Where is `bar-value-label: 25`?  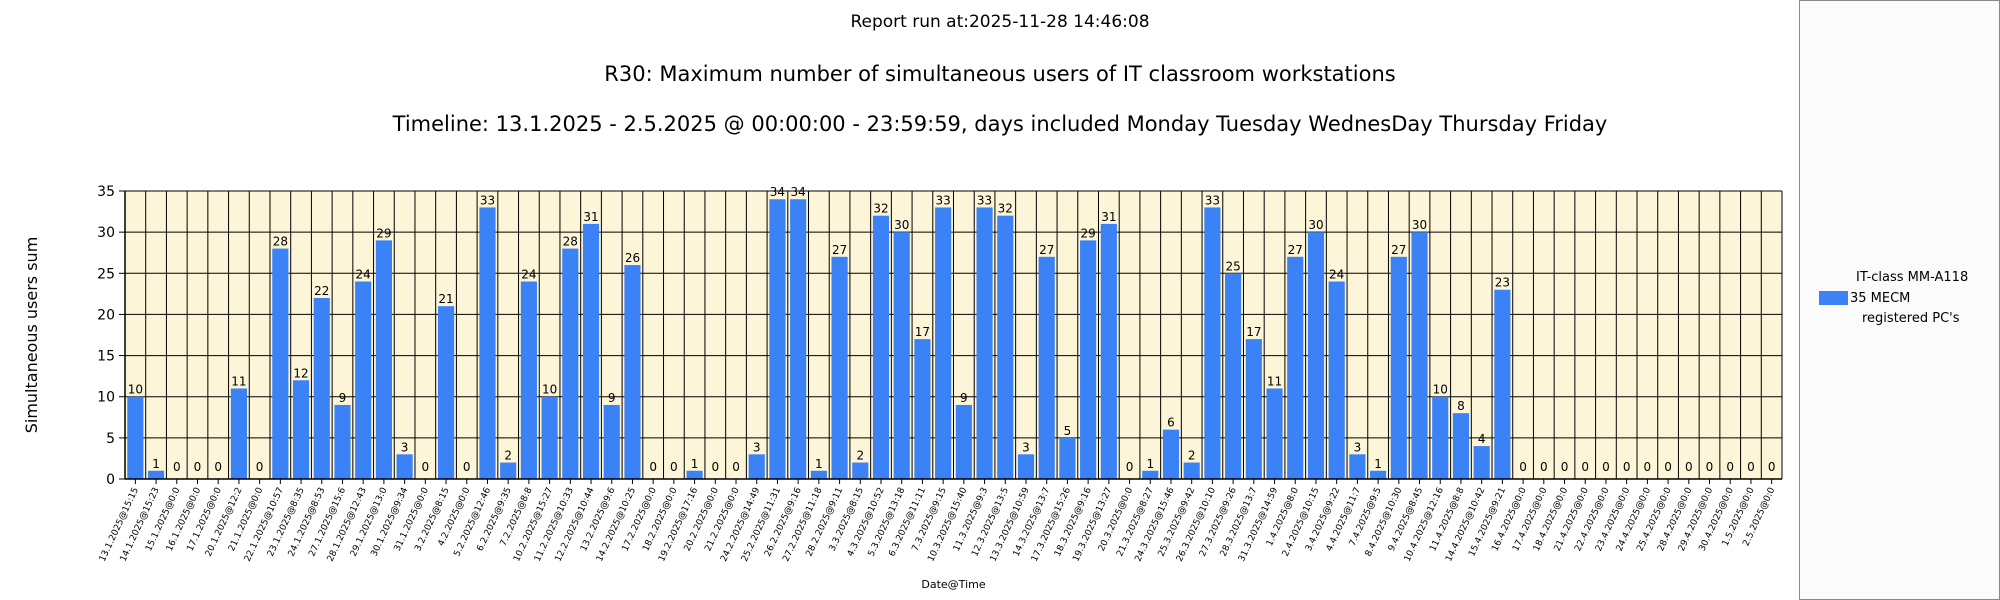
bar-value-label: 25 is located at coordinates (1232, 266).